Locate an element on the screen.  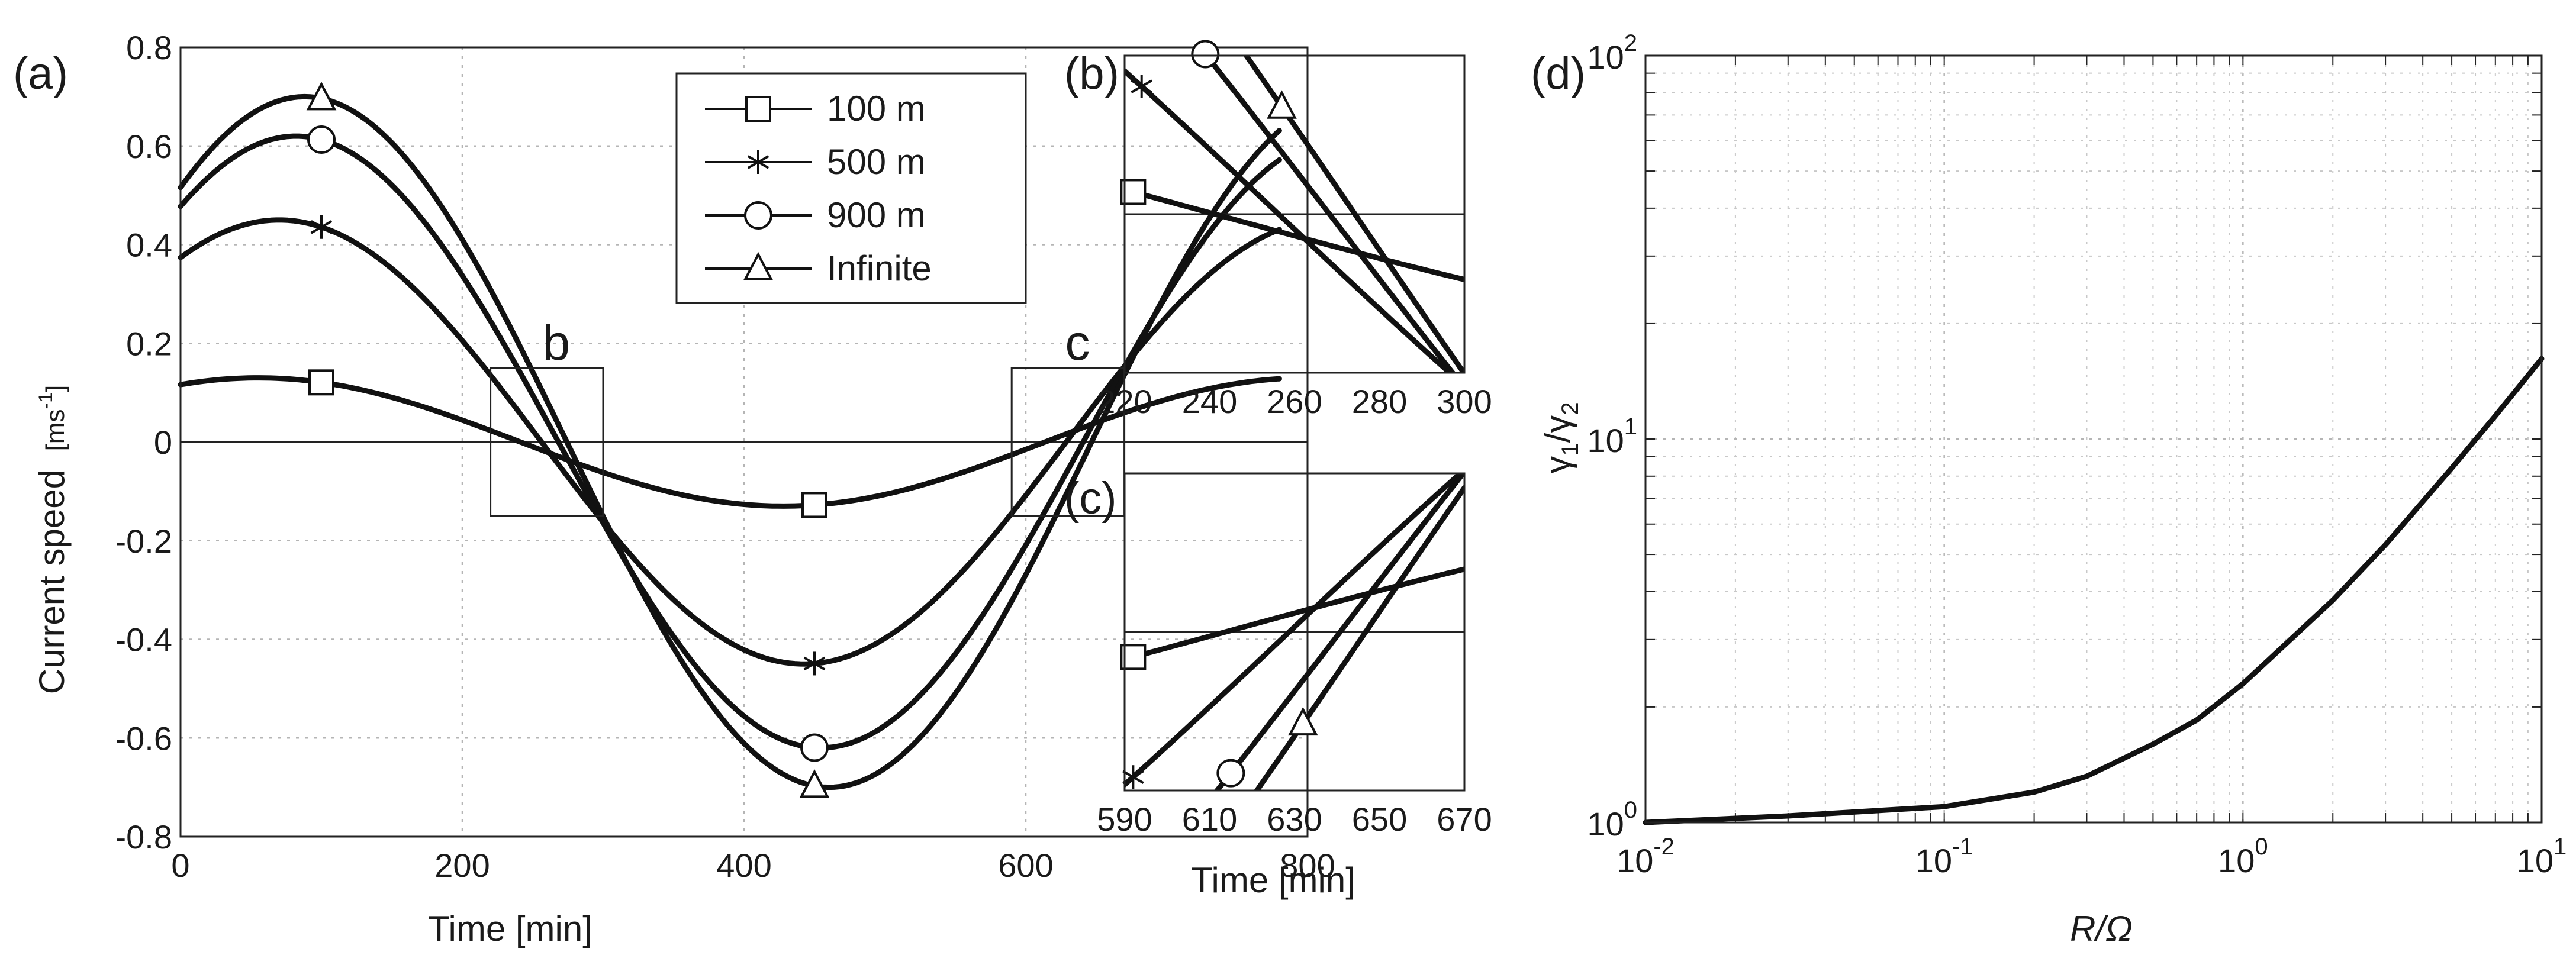
panel-a-ylabel-group: Current speed [ms-1] is located at coordinates (52, 539).